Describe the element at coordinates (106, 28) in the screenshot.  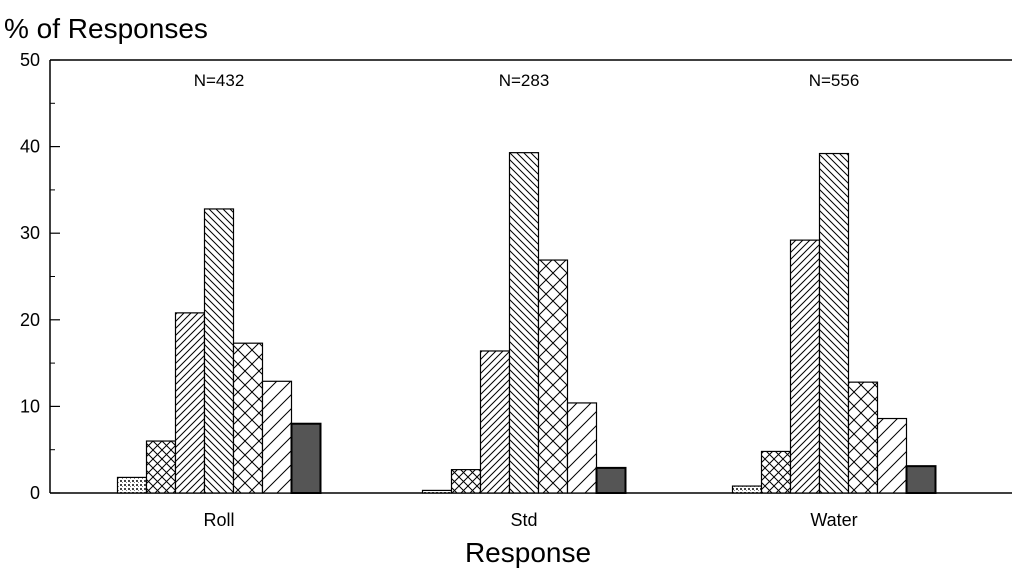
I see `y-axis-label: % of Responses` at that location.